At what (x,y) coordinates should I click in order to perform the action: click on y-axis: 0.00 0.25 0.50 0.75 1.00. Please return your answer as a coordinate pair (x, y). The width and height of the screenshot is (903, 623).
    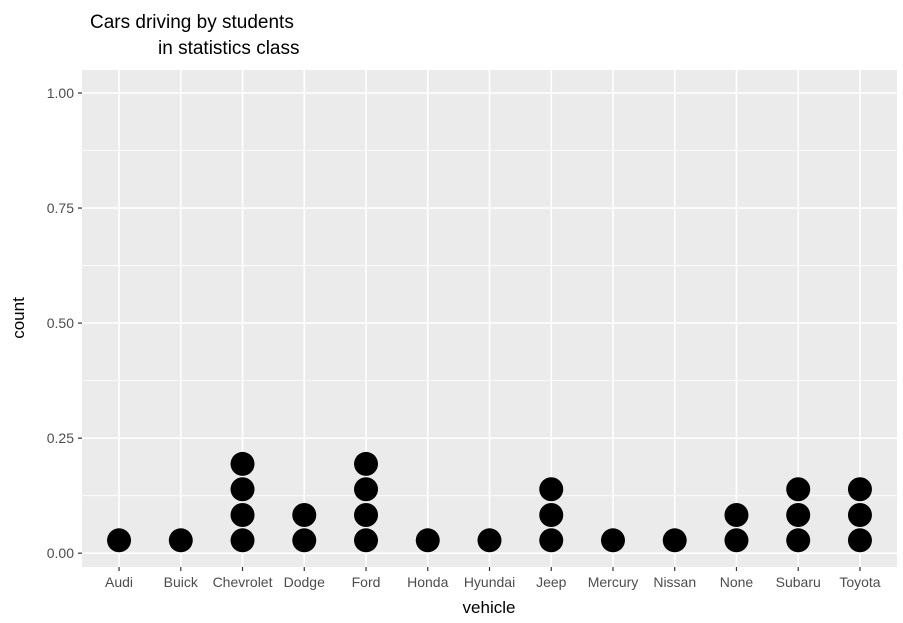
    Looking at the image, I should click on (64, 323).